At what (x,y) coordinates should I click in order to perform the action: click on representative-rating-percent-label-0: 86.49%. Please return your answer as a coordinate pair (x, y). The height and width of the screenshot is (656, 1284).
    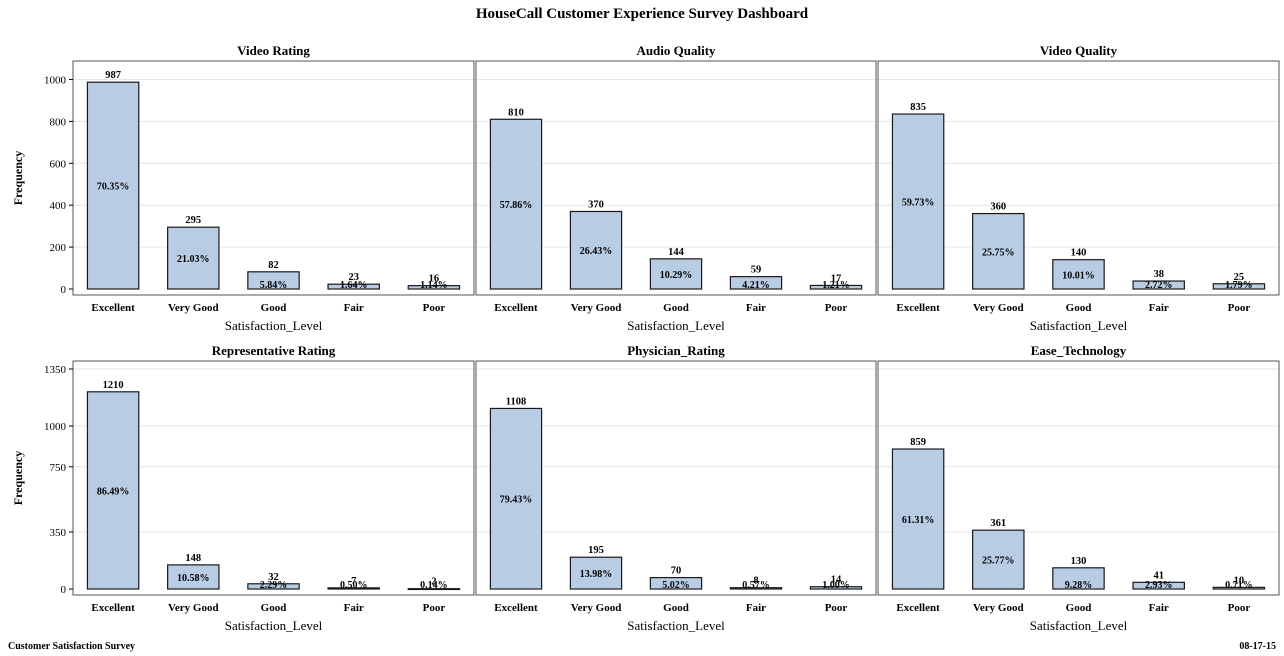
    Looking at the image, I should click on (113, 491).